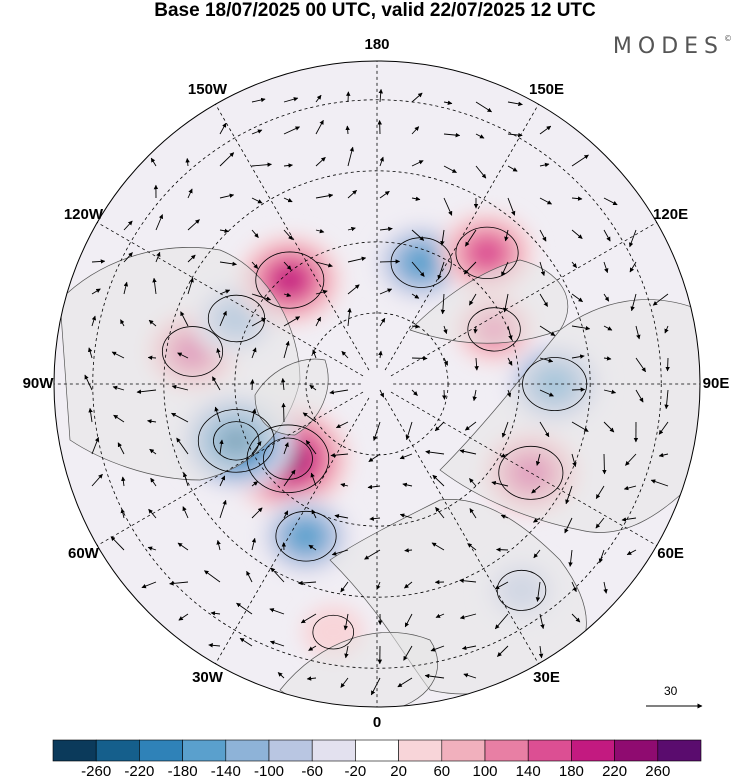 The width and height of the screenshot is (750, 783). What do you see at coordinates (96, 771) in the screenshot?
I see `colorbar-tick-label: -260` at bounding box center [96, 771].